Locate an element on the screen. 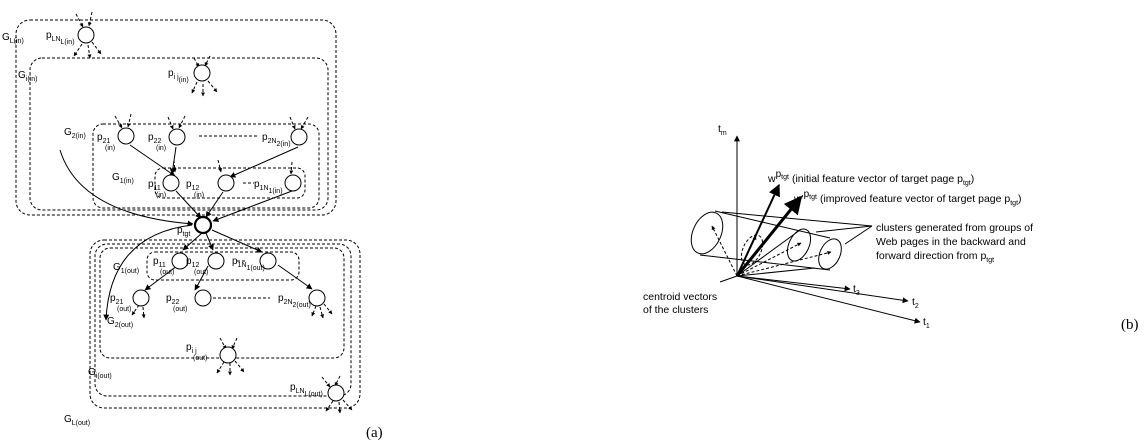 This screenshot has width=1145, height=444. node-p-12-out is located at coordinates (216, 261).